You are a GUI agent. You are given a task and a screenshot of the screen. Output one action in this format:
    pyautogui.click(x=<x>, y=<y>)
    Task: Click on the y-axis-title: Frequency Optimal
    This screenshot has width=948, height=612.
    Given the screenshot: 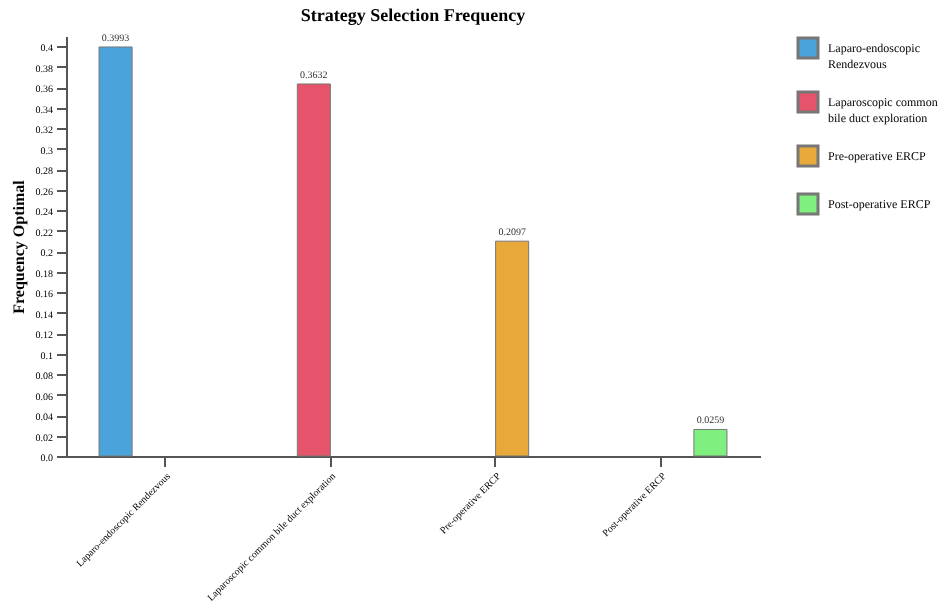 What is the action you would take?
    pyautogui.click(x=18, y=246)
    